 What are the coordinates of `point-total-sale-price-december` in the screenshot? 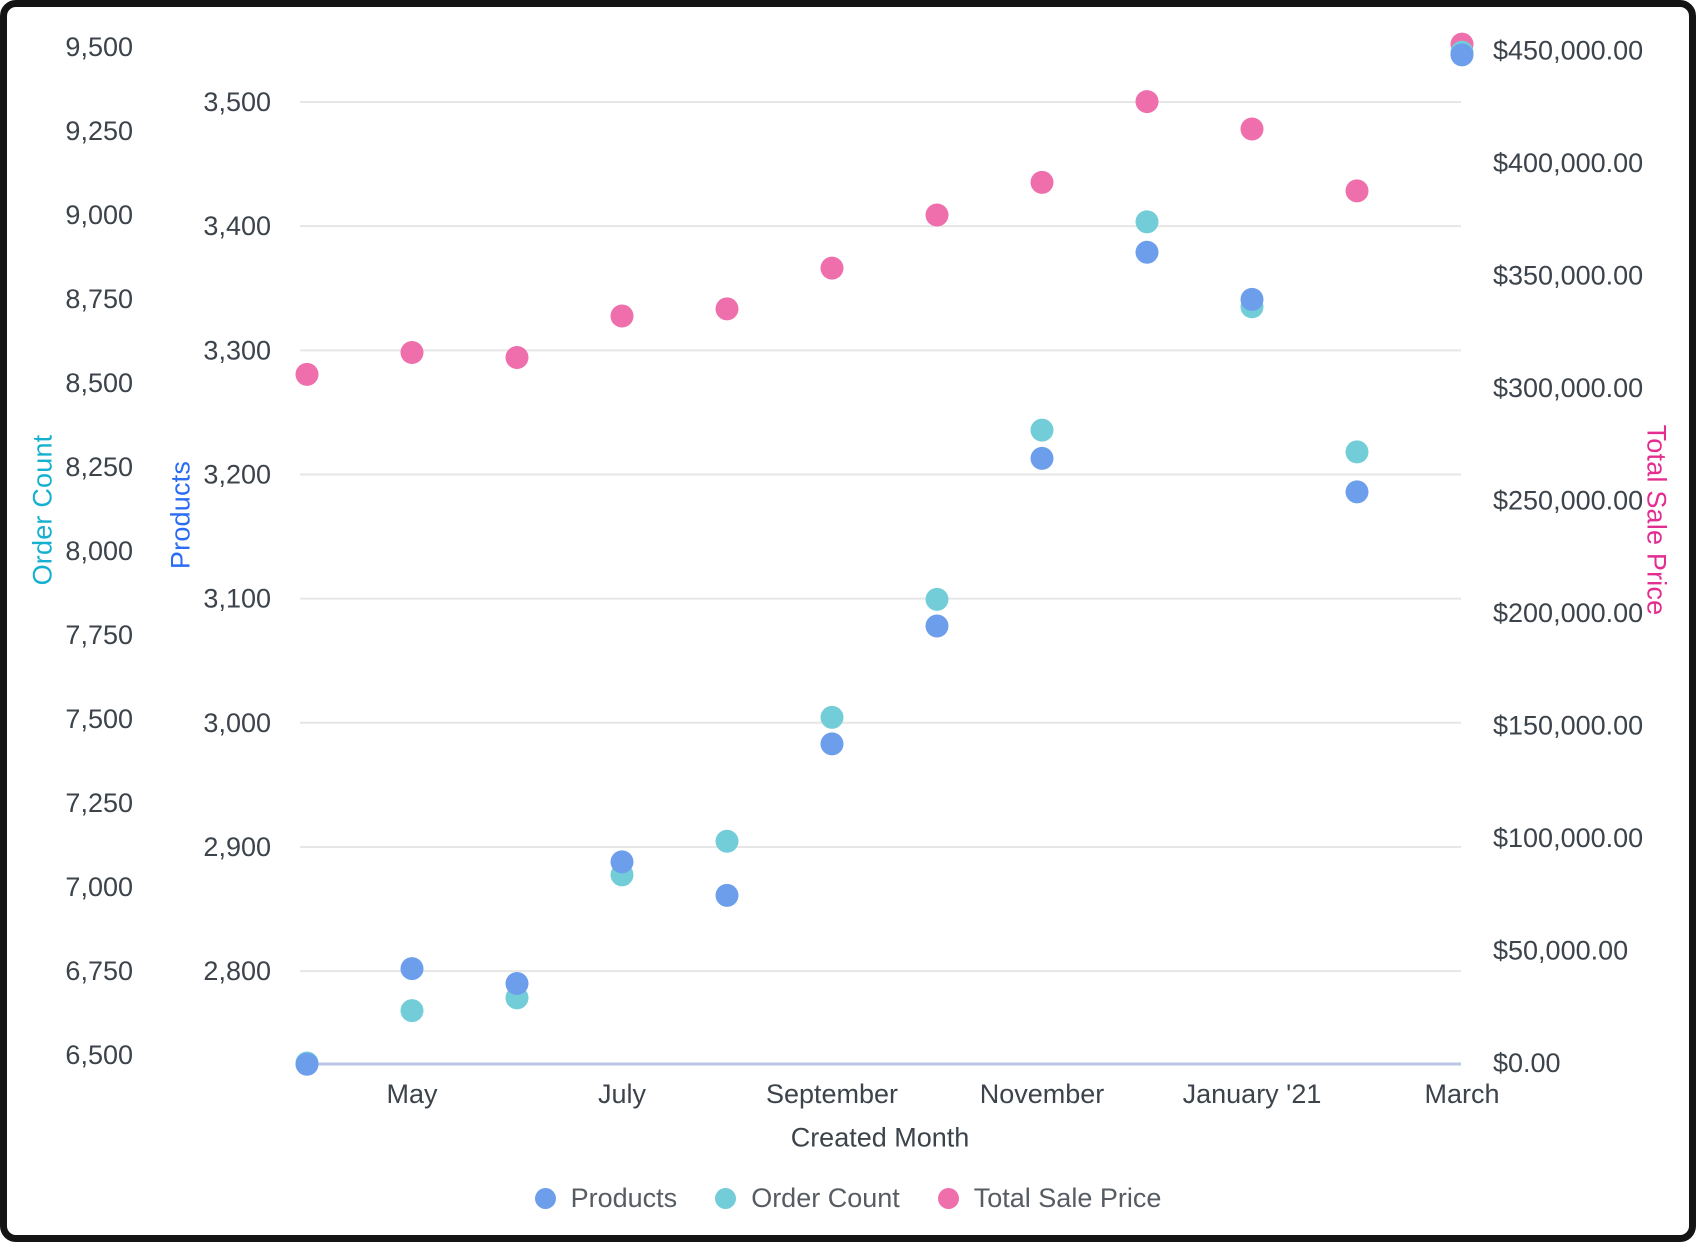 It's located at (1147, 102).